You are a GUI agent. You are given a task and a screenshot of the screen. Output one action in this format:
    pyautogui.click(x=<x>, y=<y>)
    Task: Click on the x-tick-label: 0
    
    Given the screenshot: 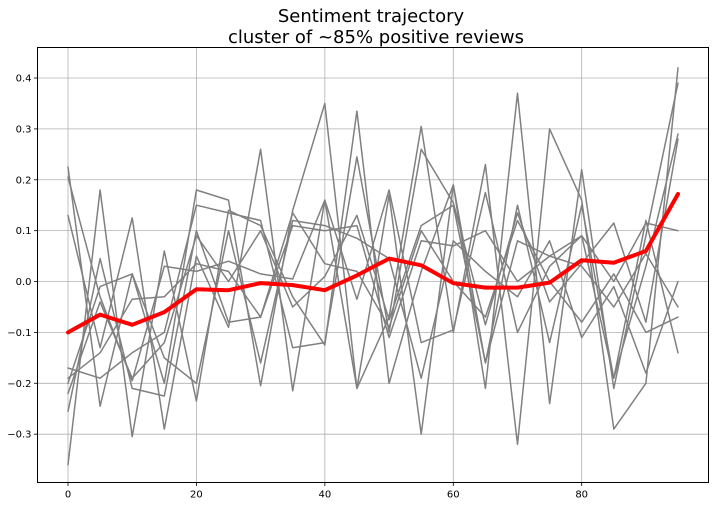 What is the action you would take?
    pyautogui.click(x=68, y=495)
    